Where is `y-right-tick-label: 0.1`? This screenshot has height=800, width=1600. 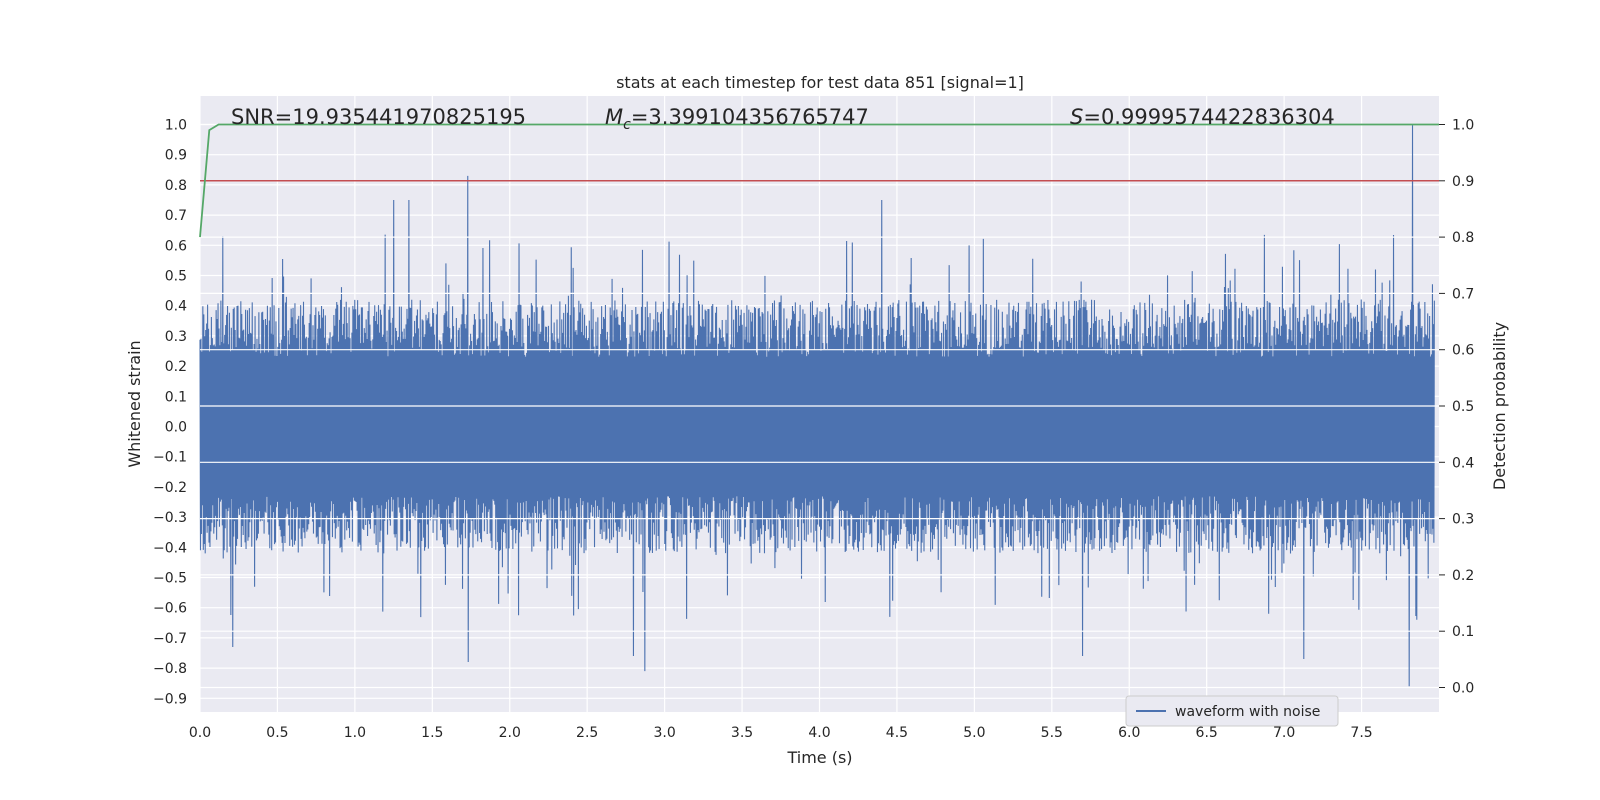 y-right-tick-label: 0.1 is located at coordinates (1463, 632).